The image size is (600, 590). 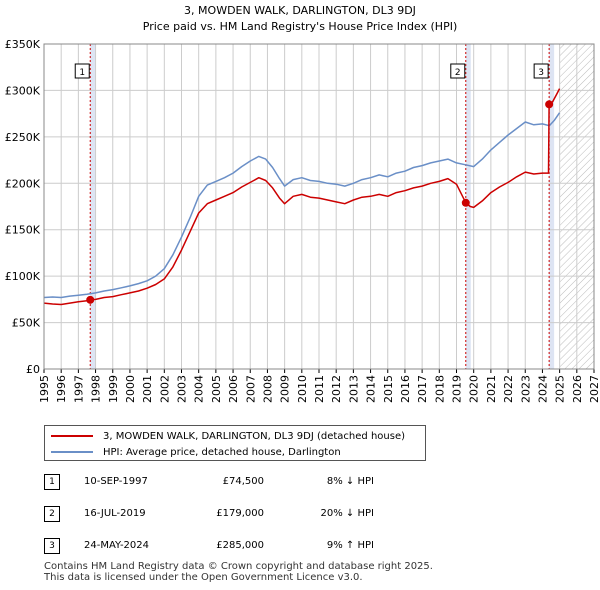 I want to click on x-tick-group: 2006, so click(x=233, y=389).